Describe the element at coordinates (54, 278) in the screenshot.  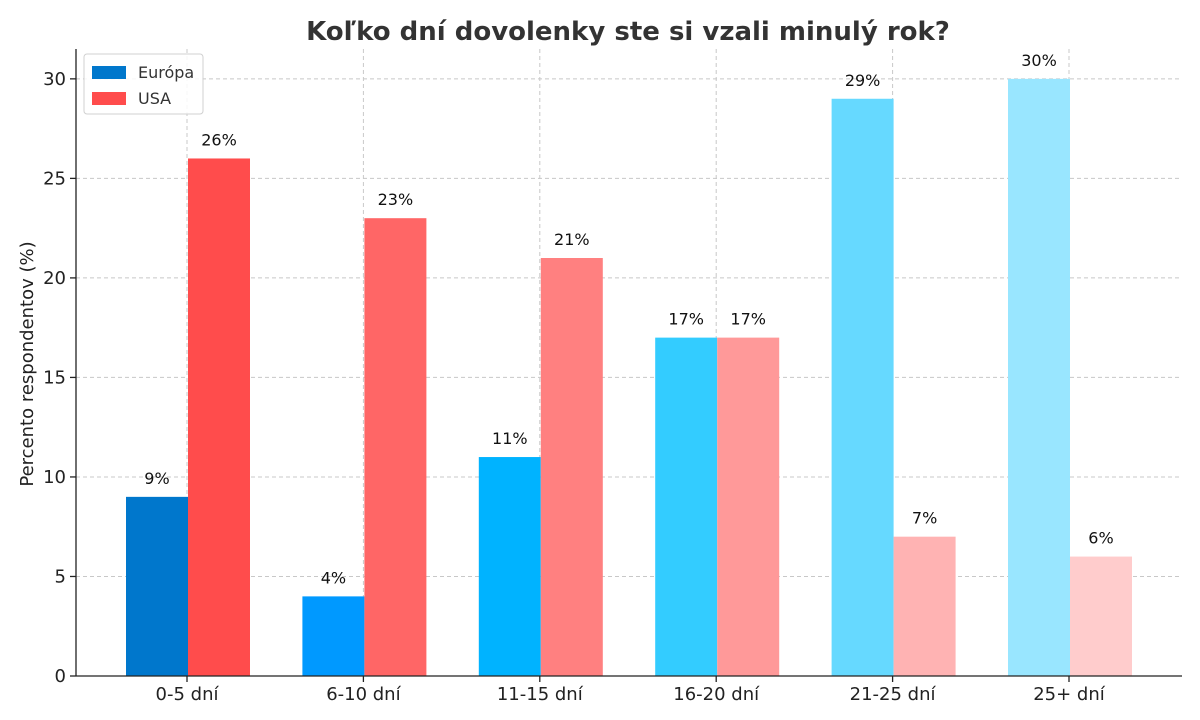
I see `y-tick-label: 20` at that location.